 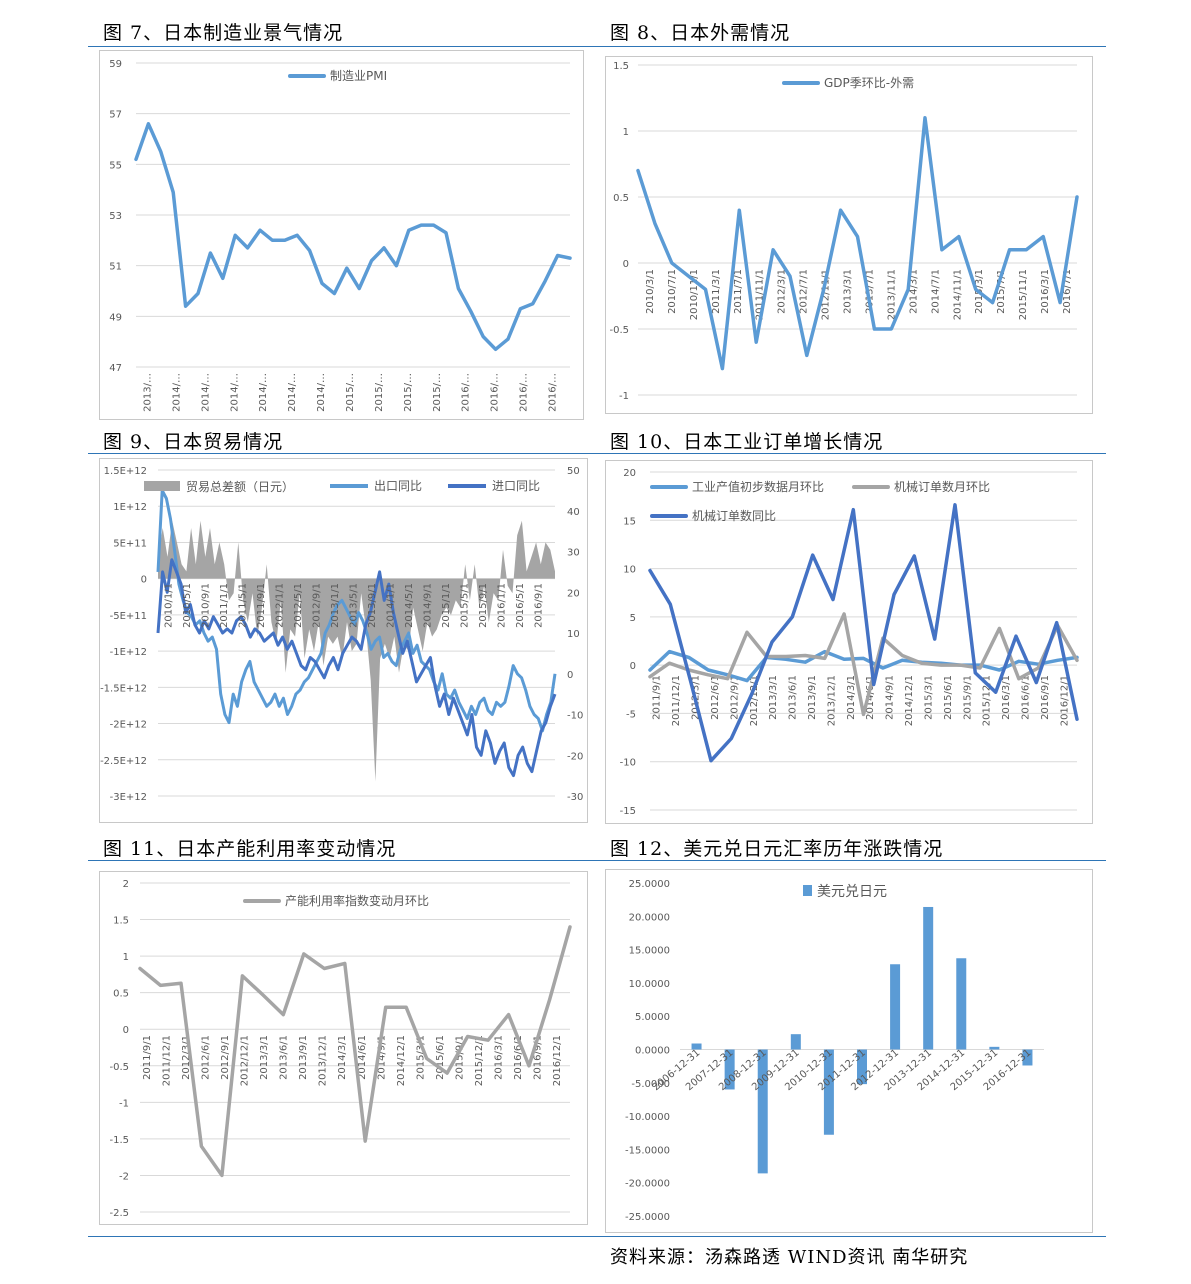 What do you see at coordinates (629, 570) in the screenshot?
I see `y-tick-label: 10` at bounding box center [629, 570].